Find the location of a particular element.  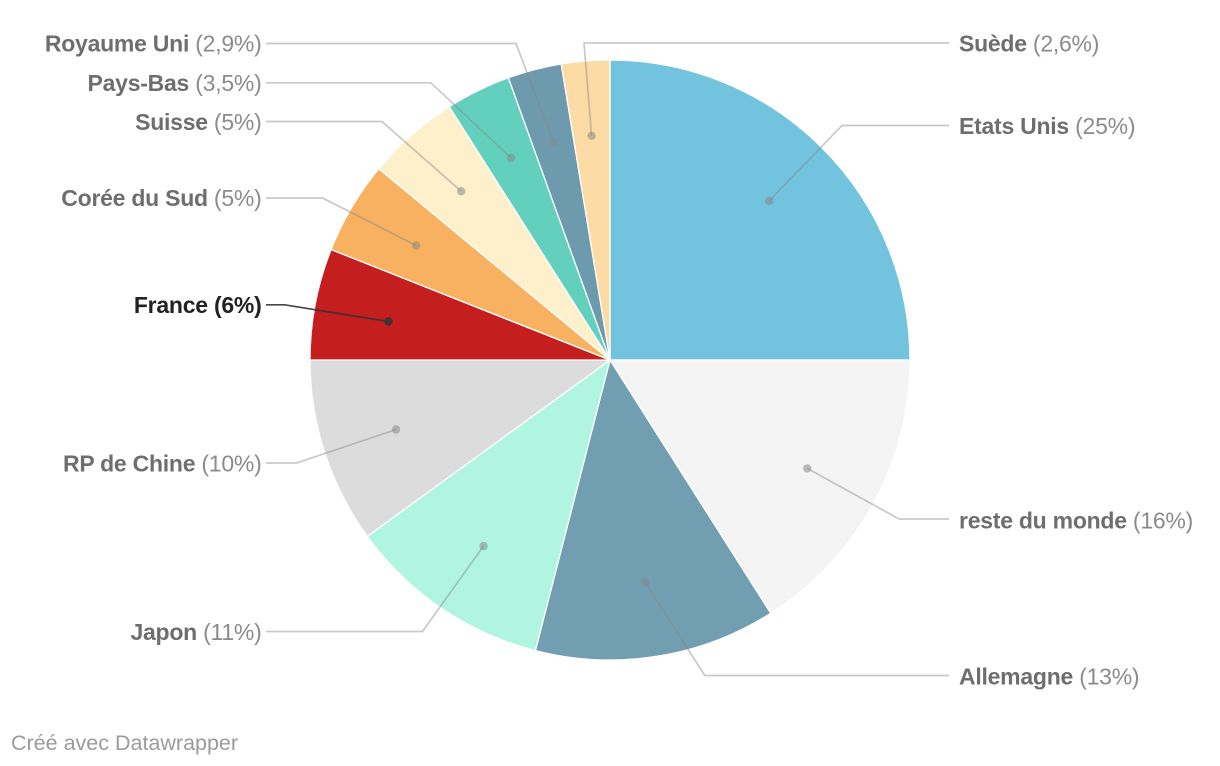

svg-text: Suisse (5%) is located at coordinates (198, 122).